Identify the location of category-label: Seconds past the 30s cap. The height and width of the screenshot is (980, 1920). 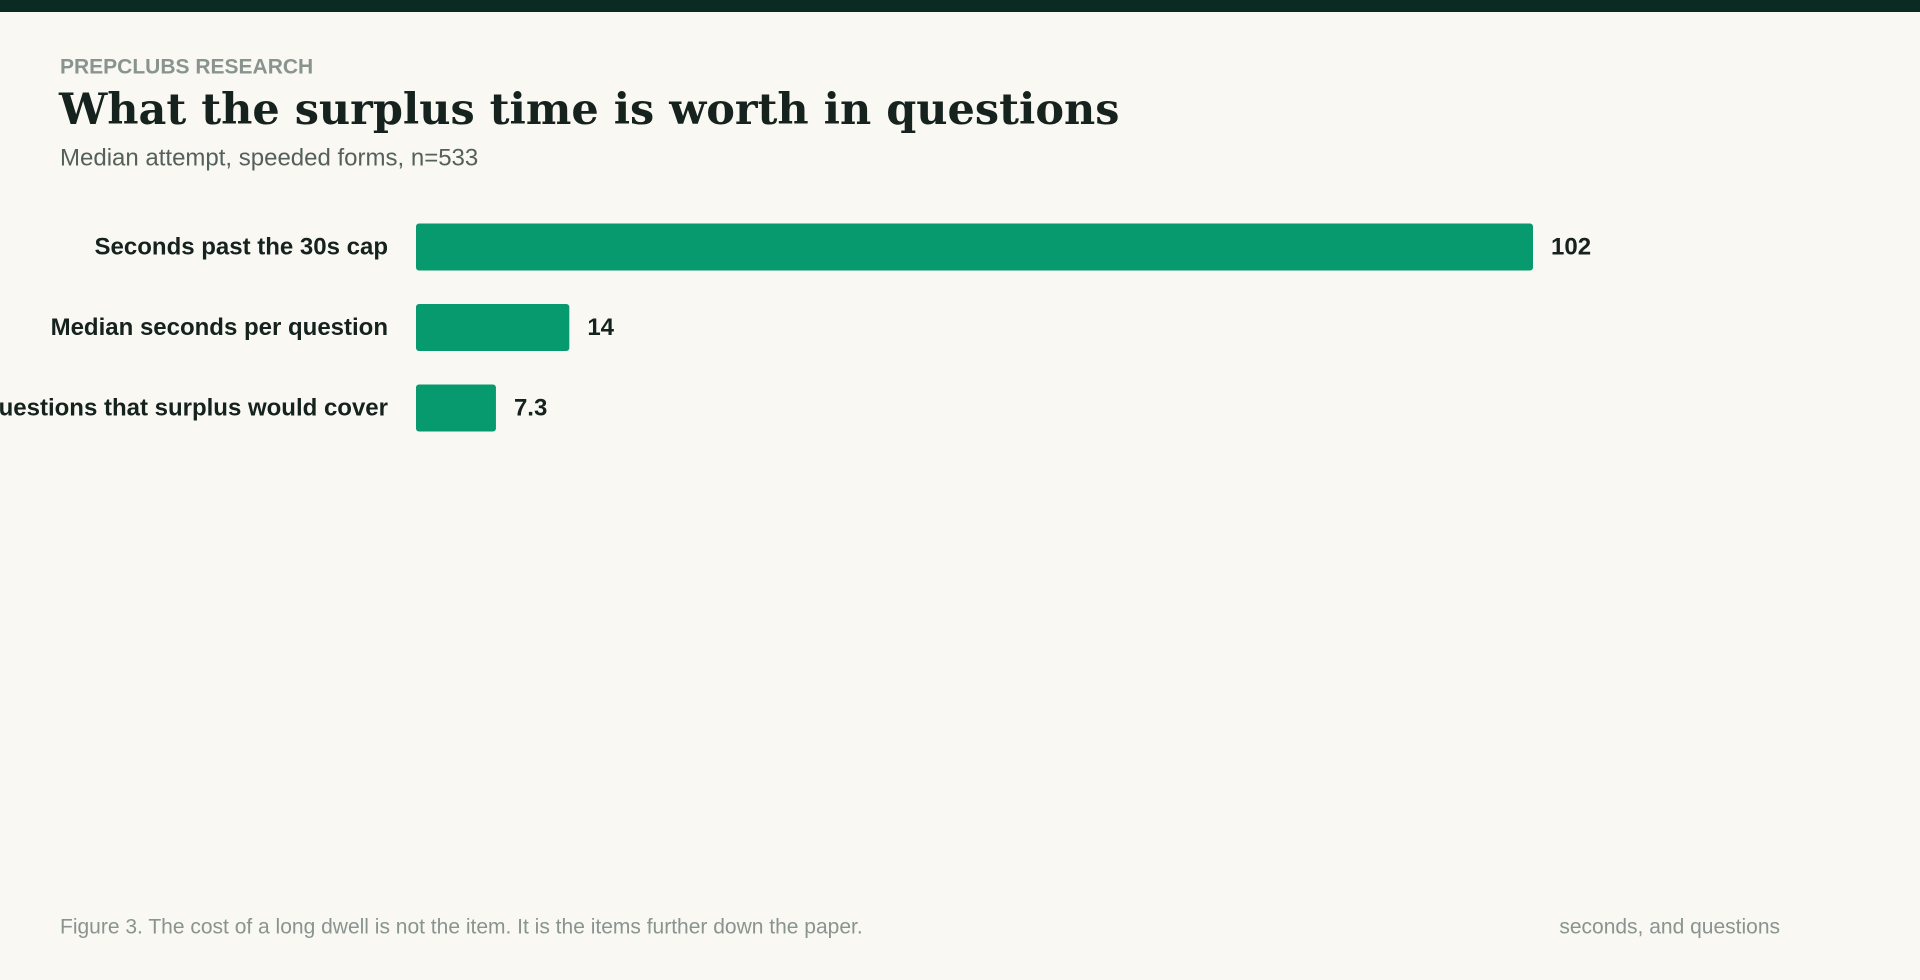
(241, 246).